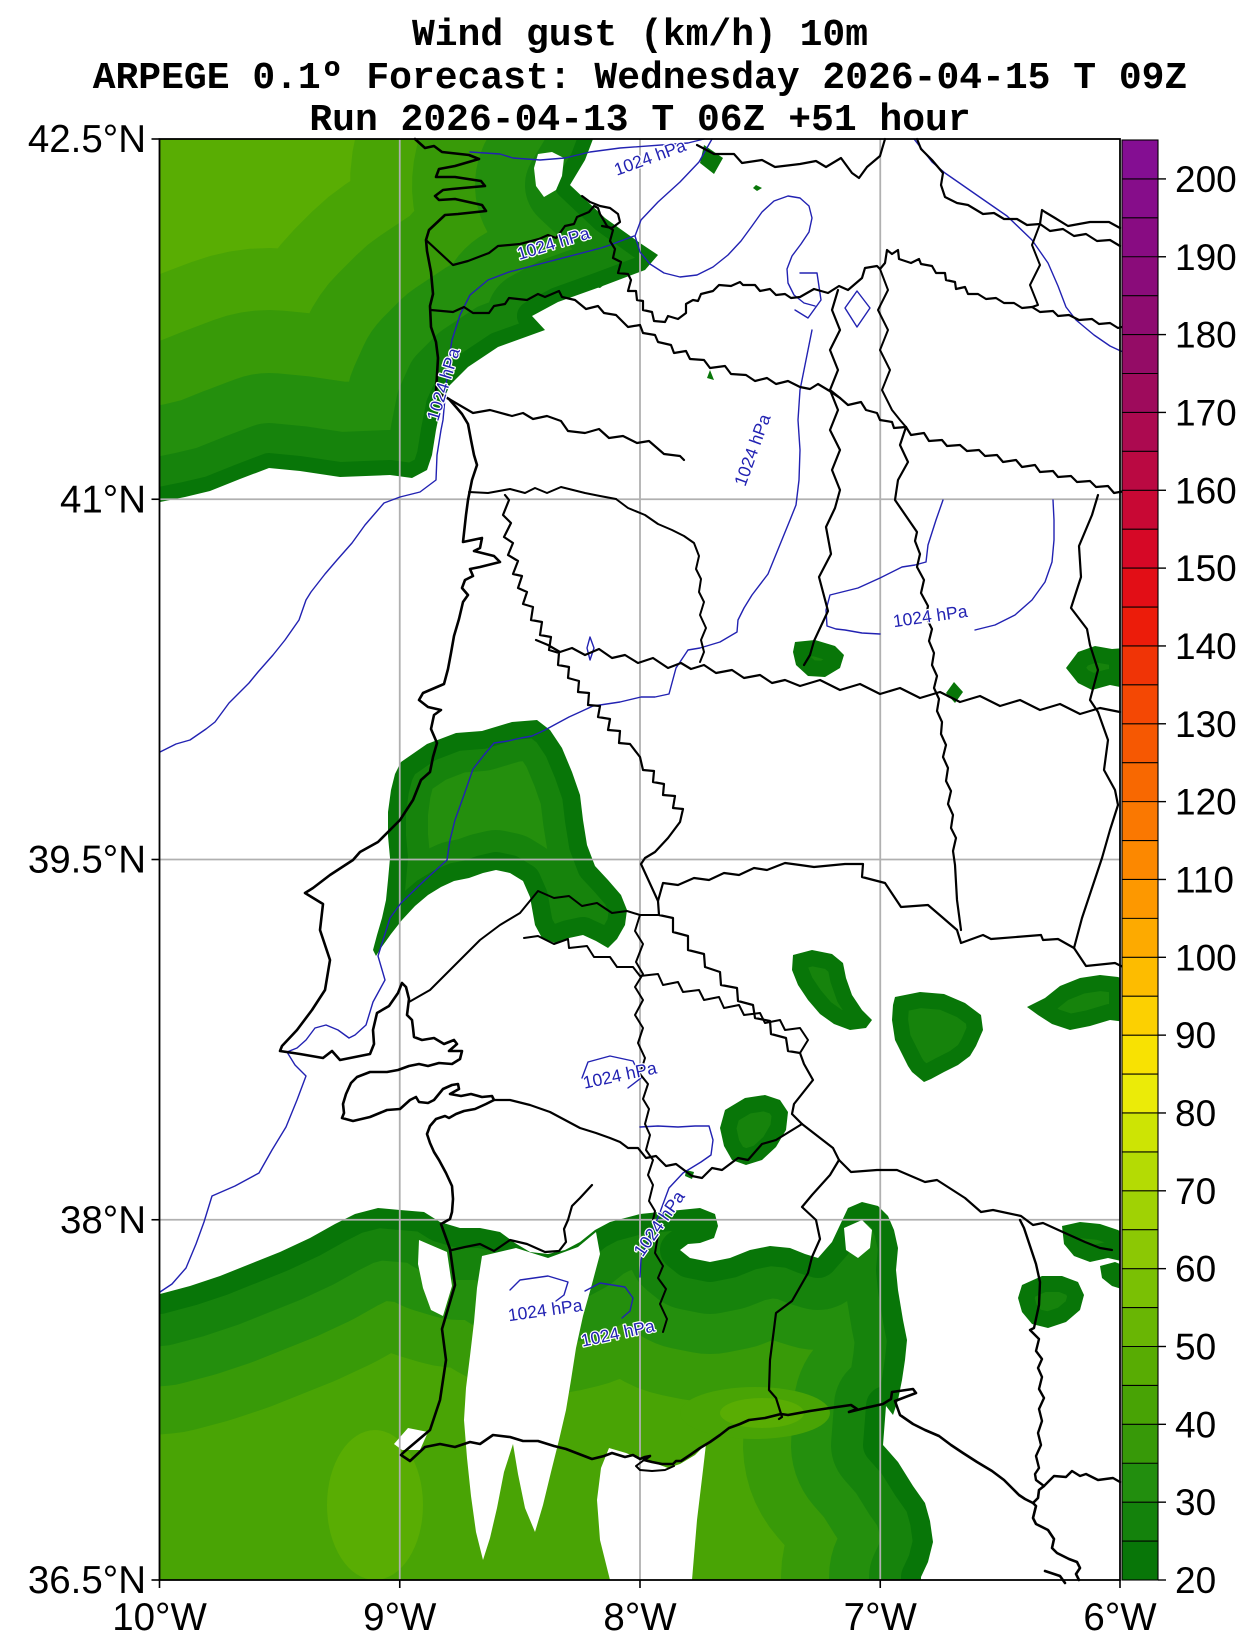  What do you see at coordinates (1195, 1191) in the screenshot?
I see `svg-text: 70` at bounding box center [1195, 1191].